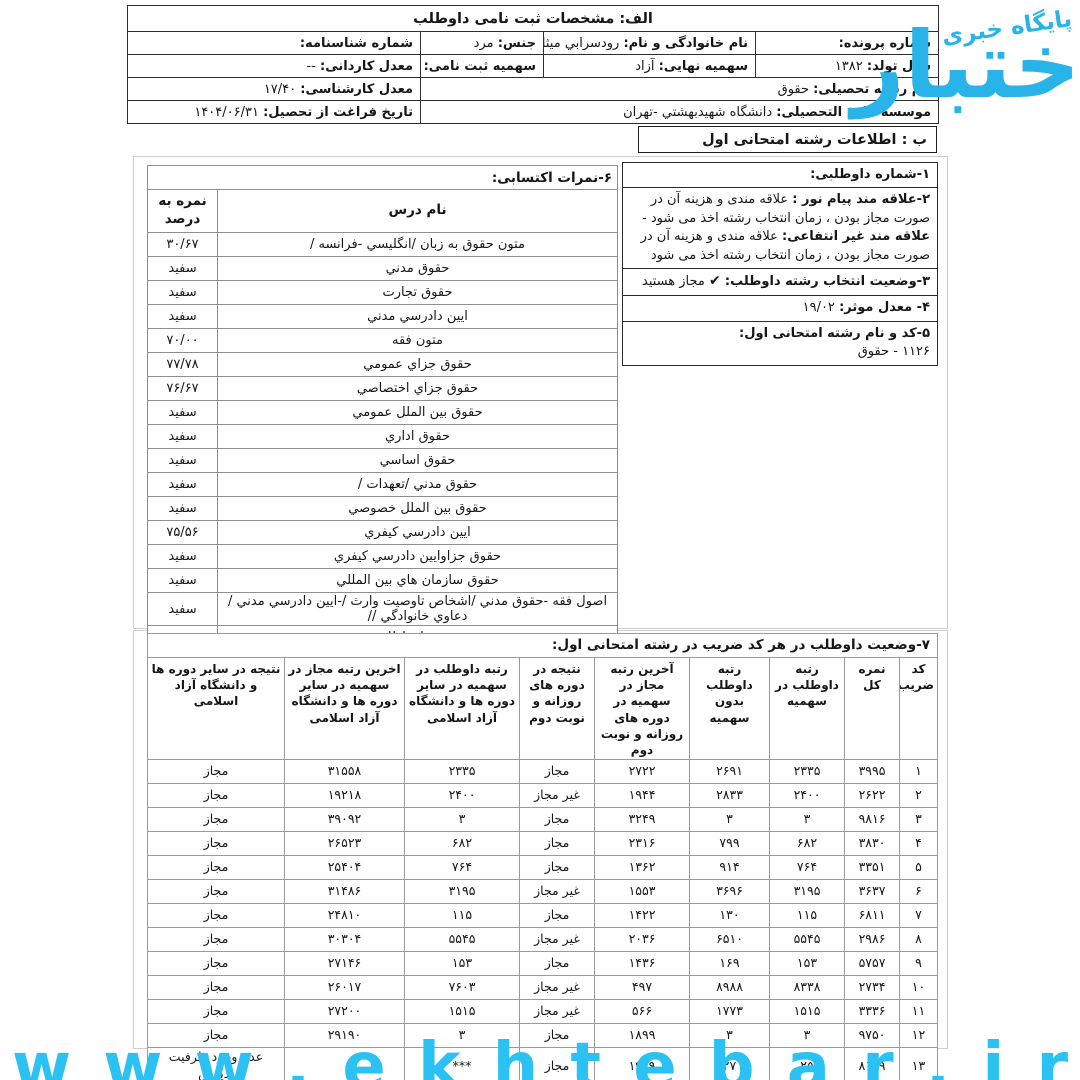 This screenshot has height=1080, width=1080. I want to click on total-score-cell: ۳۹۹۵, so click(872, 772).